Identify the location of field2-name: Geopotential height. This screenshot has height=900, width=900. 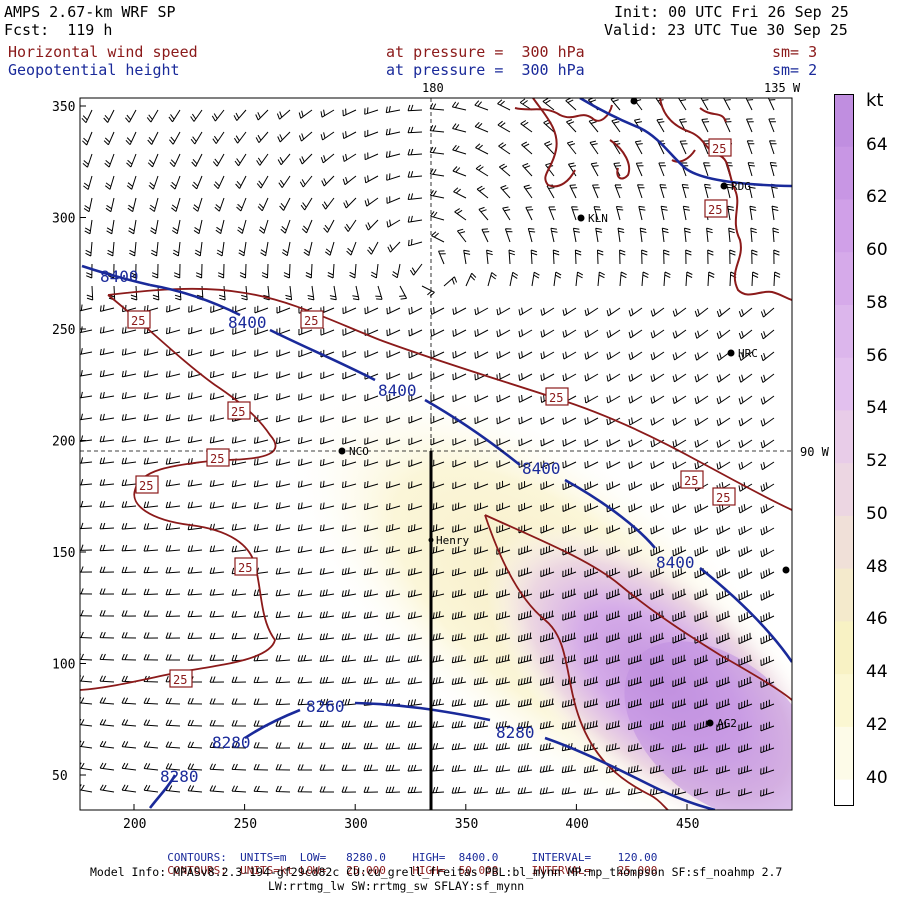
(94, 70).